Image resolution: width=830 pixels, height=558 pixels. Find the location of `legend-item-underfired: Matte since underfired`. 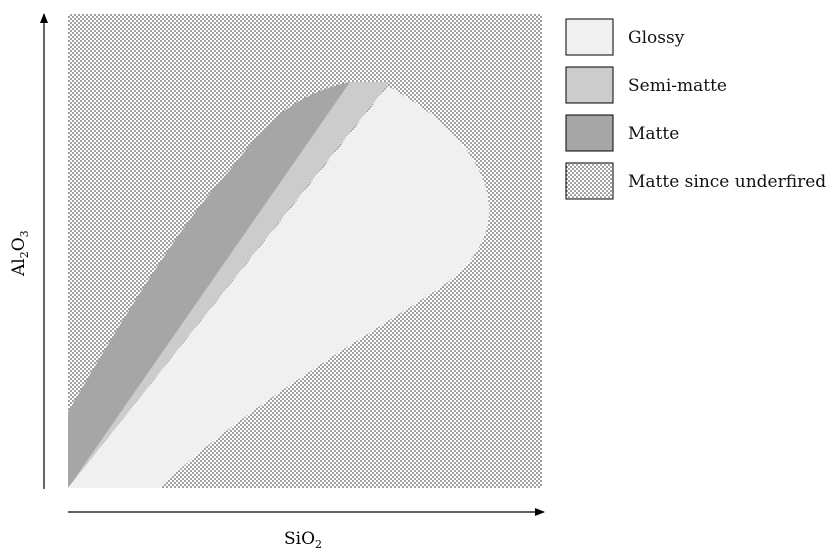

legend-item-underfired: Matte since underfired is located at coordinates (695, 181).